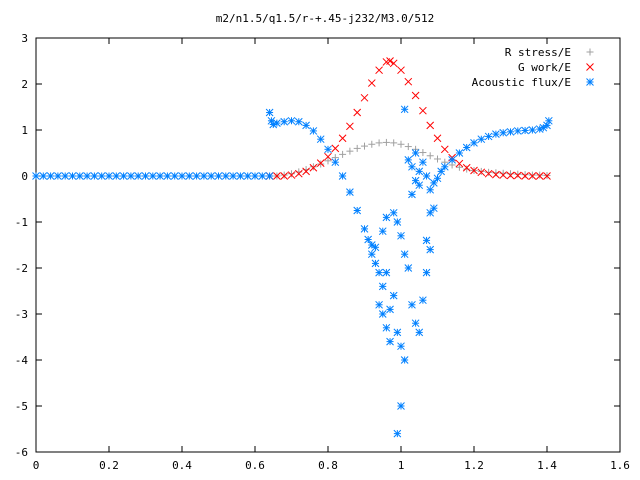  I want to click on x-tick-label: 0.6, so click(255, 465).